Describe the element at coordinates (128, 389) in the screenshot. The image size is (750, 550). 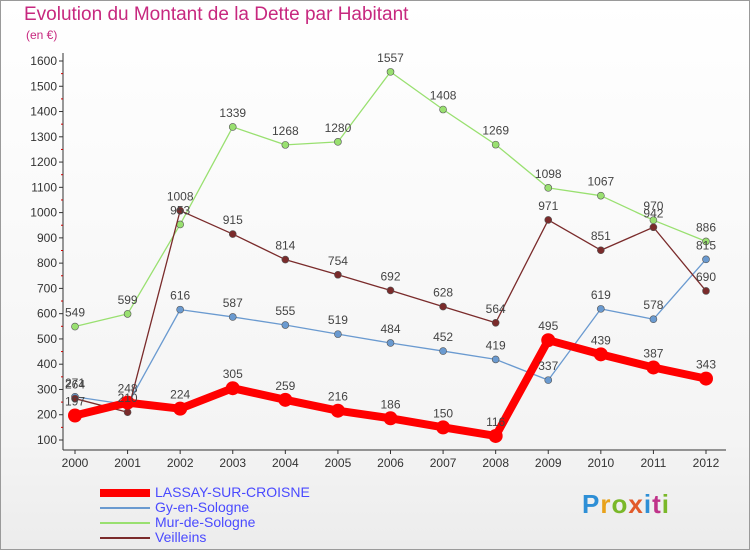
I see `data-label: 248` at that location.